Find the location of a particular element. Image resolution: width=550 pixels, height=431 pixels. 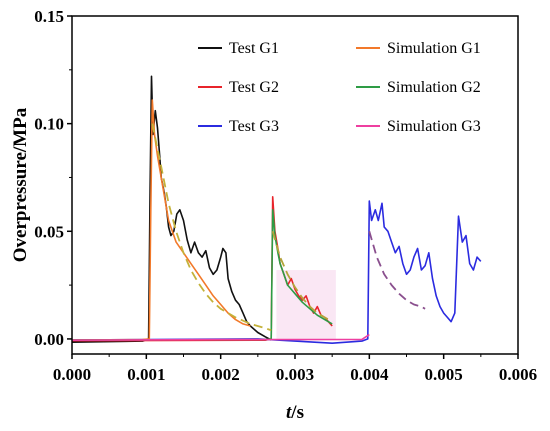

legend-label: Simulation G1 is located at coordinates (434, 48).